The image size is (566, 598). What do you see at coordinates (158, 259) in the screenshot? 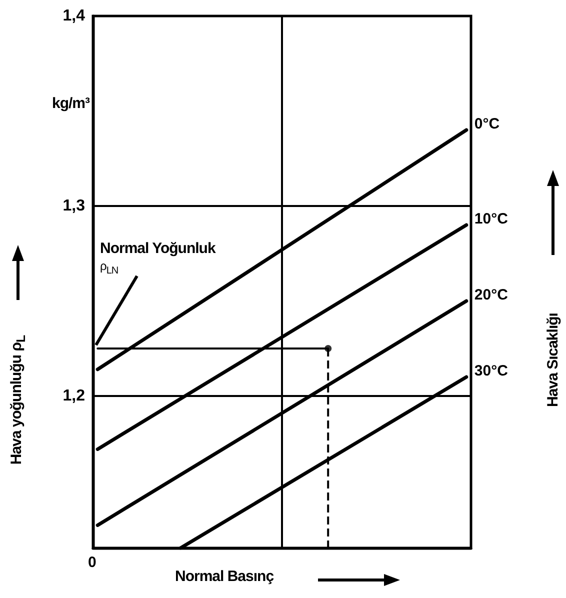
I see `annotation: Normal Yoğunluk ρ$_{LN}$` at bounding box center [158, 259].